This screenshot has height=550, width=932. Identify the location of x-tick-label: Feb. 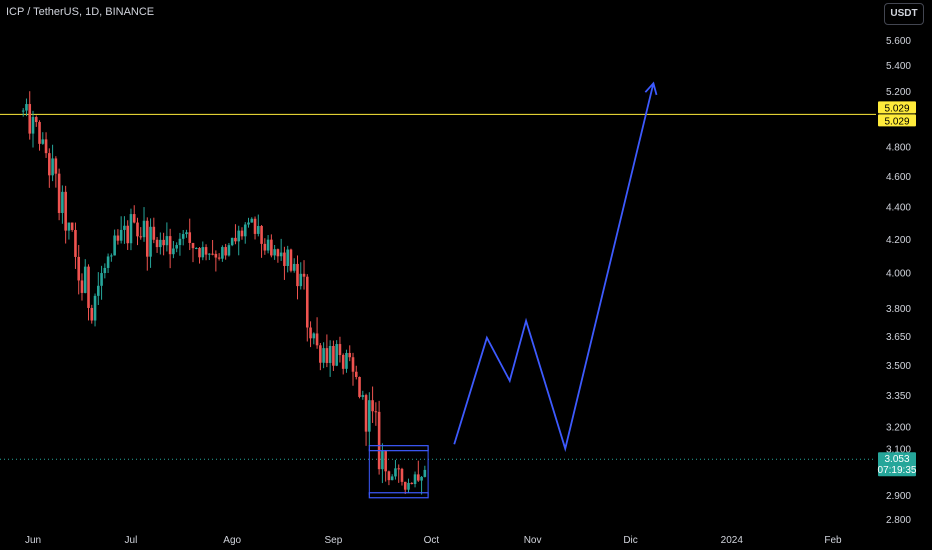
(833, 540).